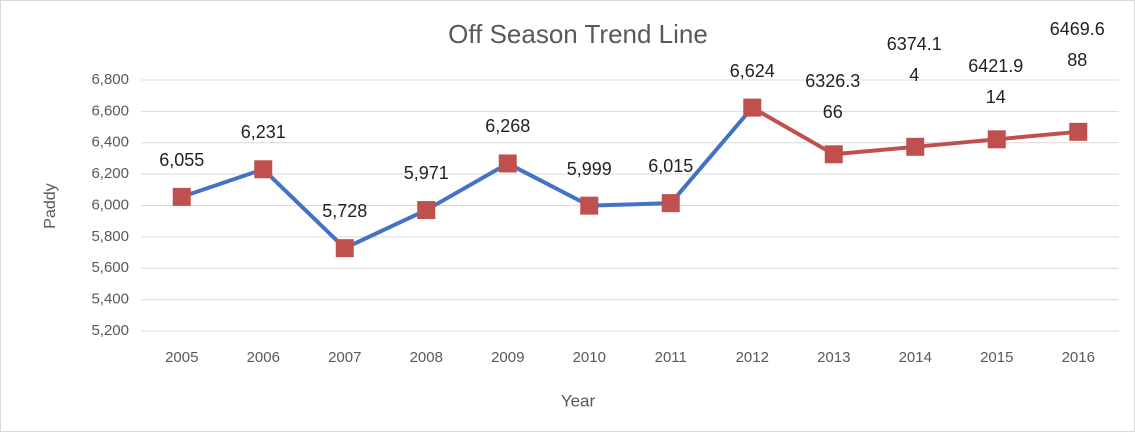  I want to click on data-label: 5,728, so click(345, 211).